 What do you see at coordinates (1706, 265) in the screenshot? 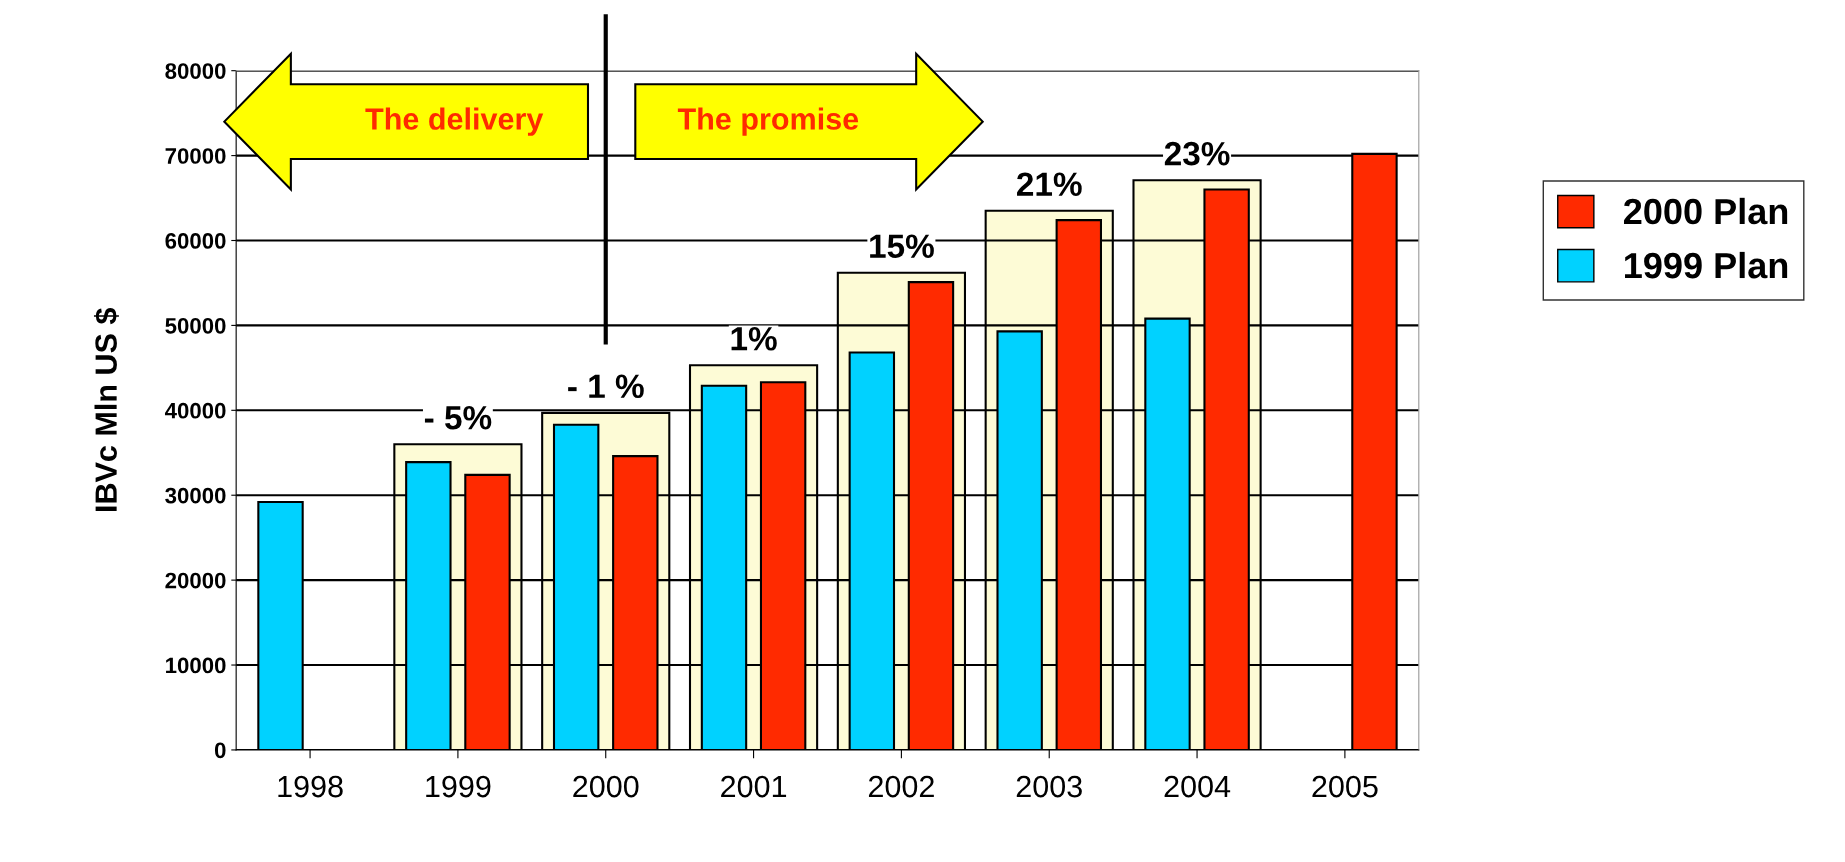
I see `legend-label: 1999 Plan` at bounding box center [1706, 265].